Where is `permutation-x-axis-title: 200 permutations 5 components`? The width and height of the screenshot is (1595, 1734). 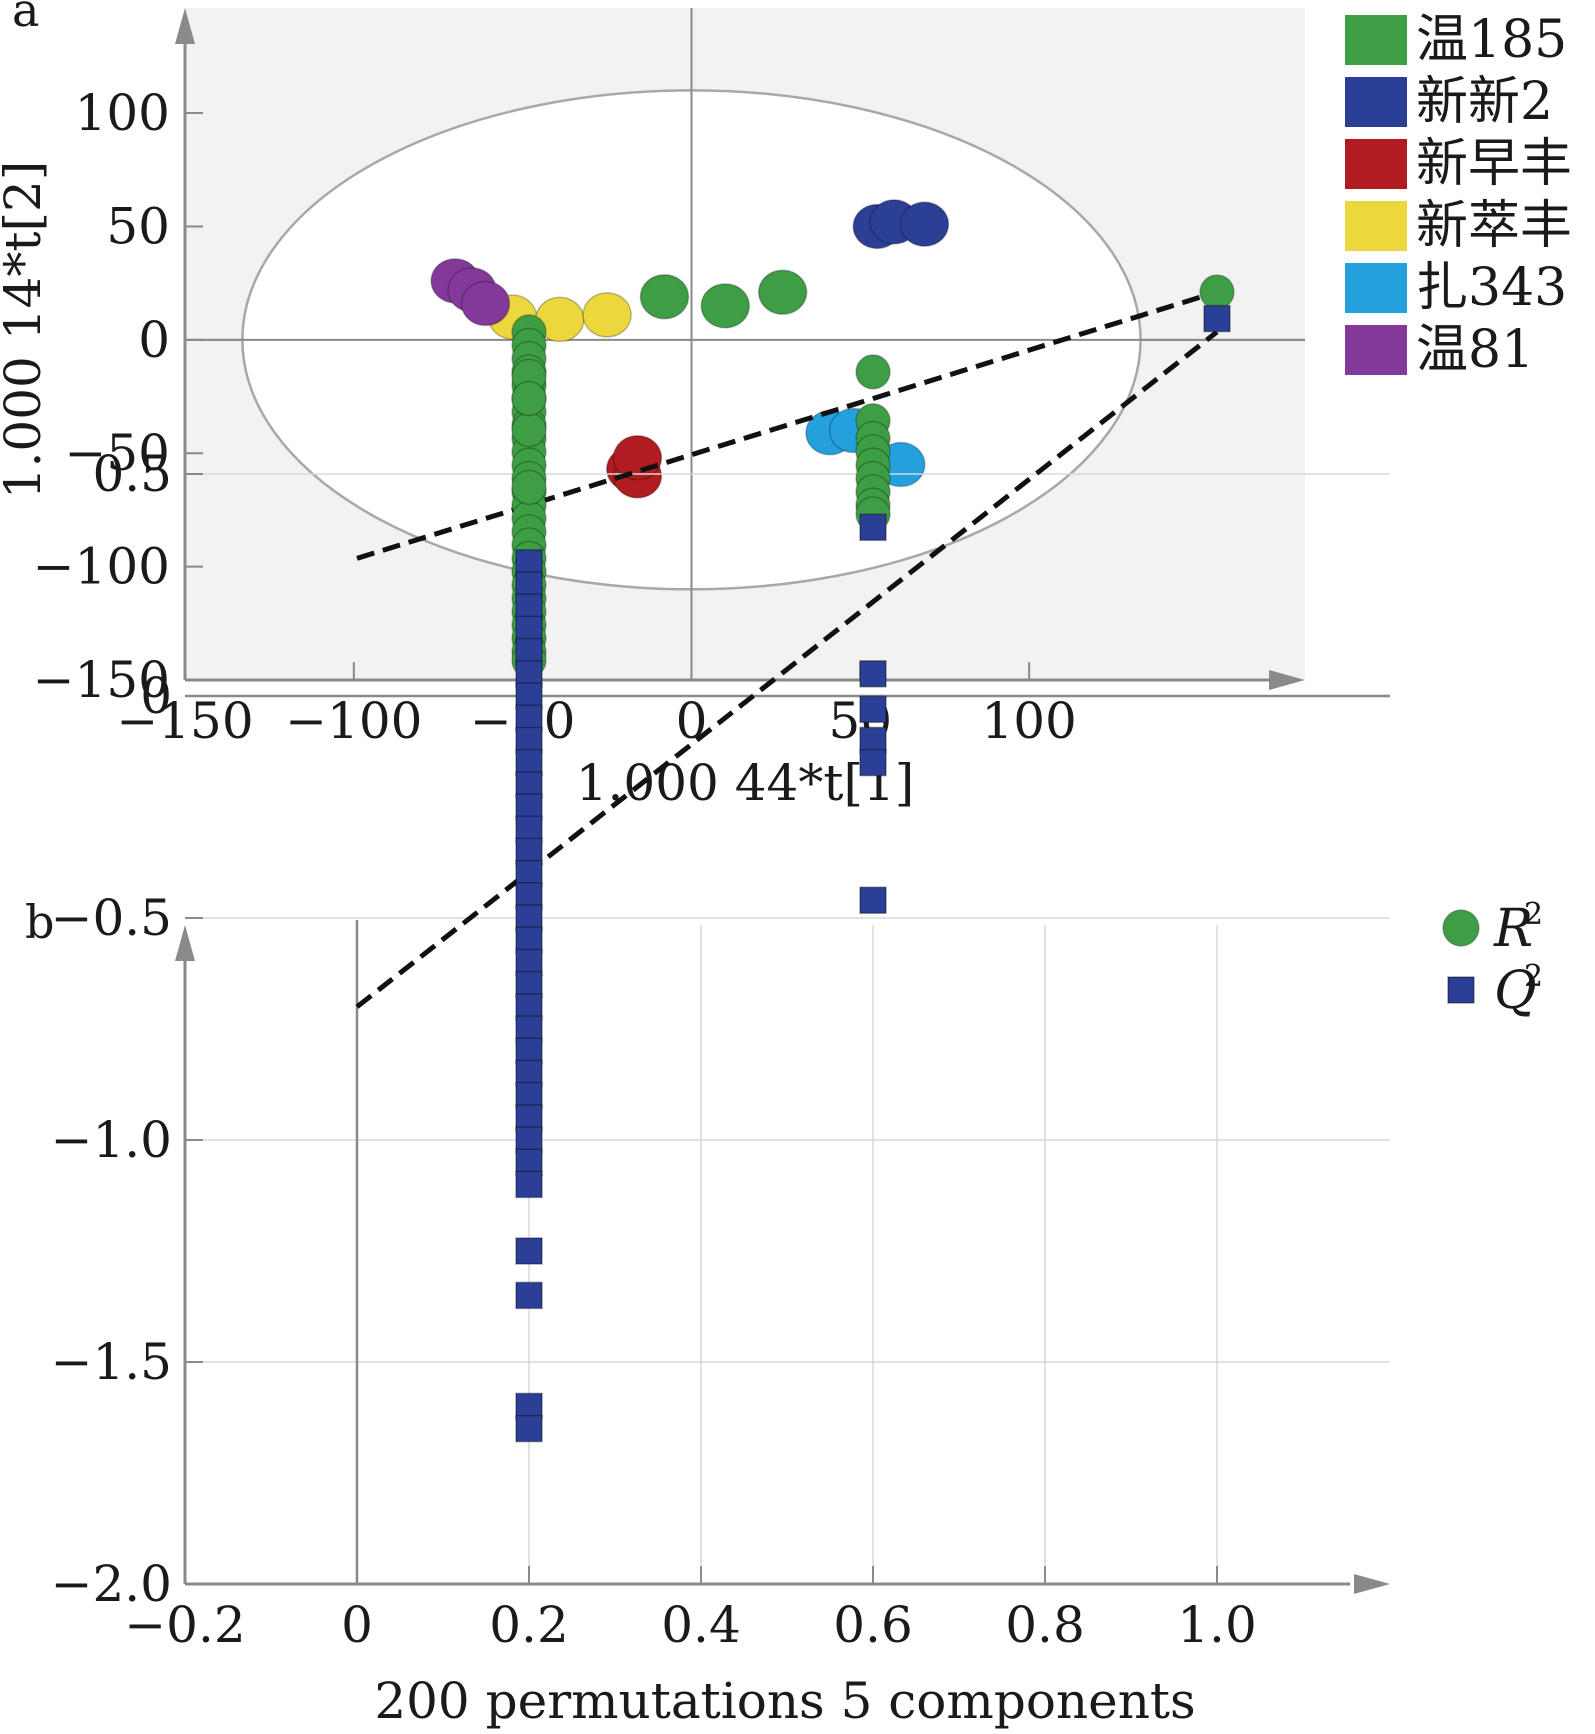
permutation-x-axis-title: 200 permutations 5 components is located at coordinates (784, 1701).